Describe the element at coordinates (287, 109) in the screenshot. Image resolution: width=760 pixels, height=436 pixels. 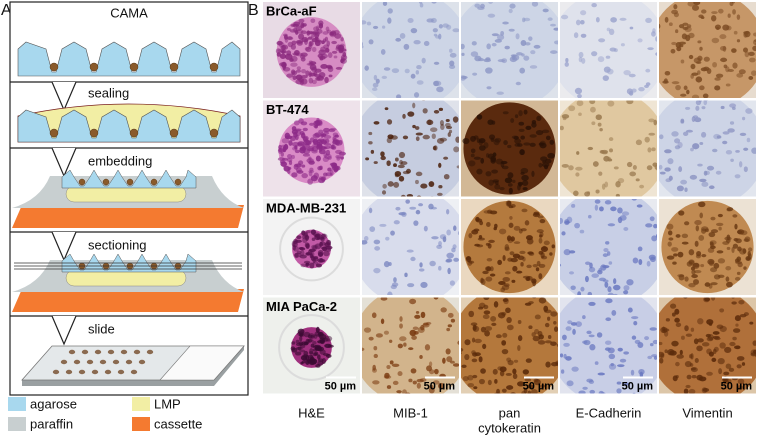
I see `row-label: BT-474` at that location.